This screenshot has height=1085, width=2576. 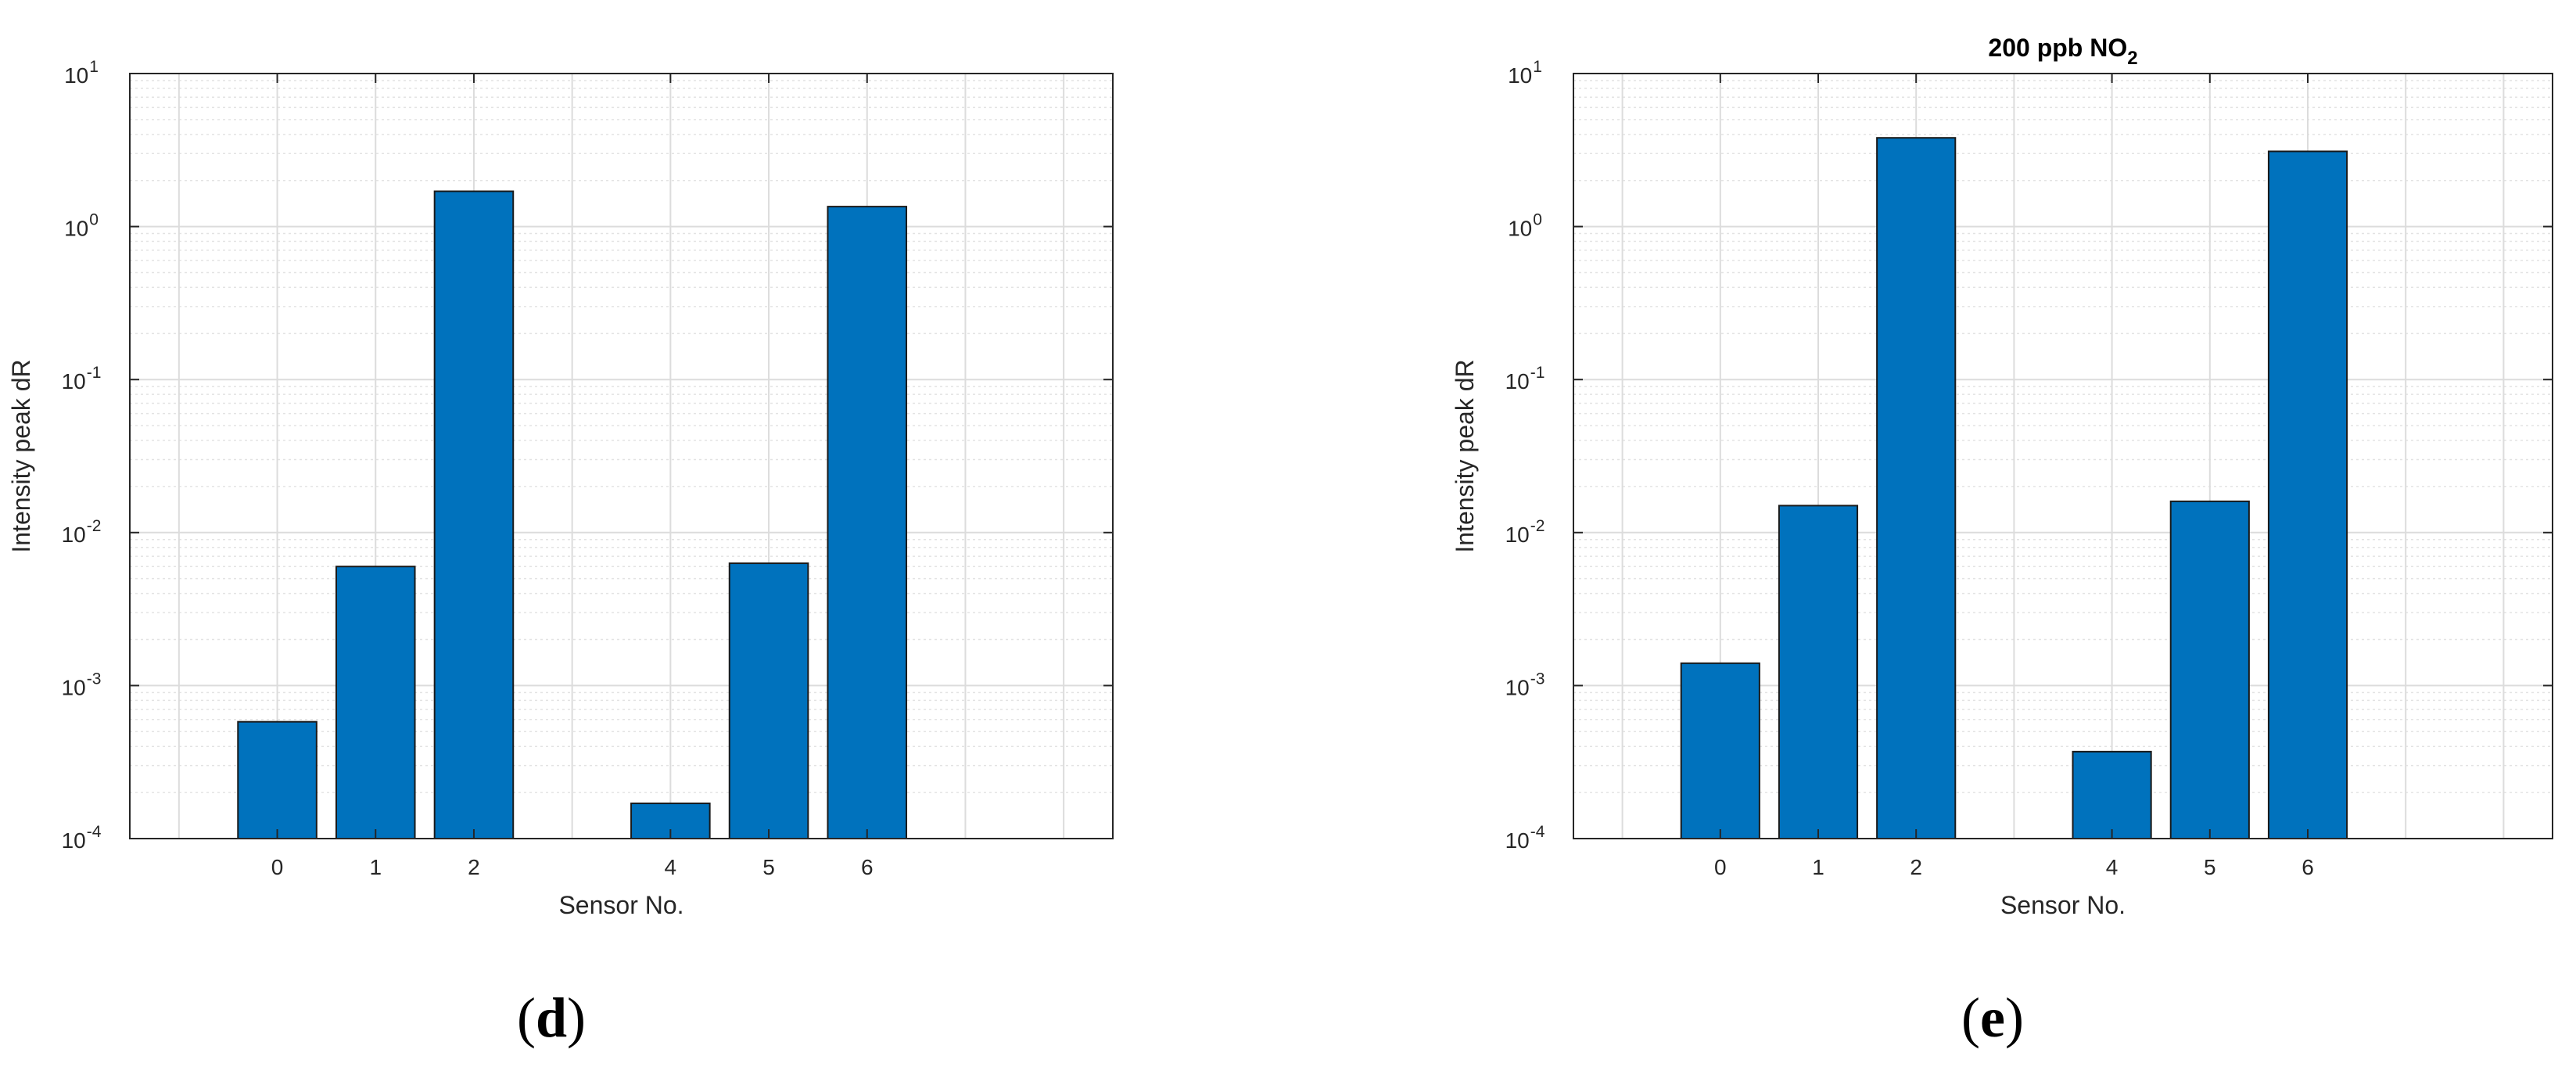 I want to click on panel-label-letter: d, so click(x=551, y=1017).